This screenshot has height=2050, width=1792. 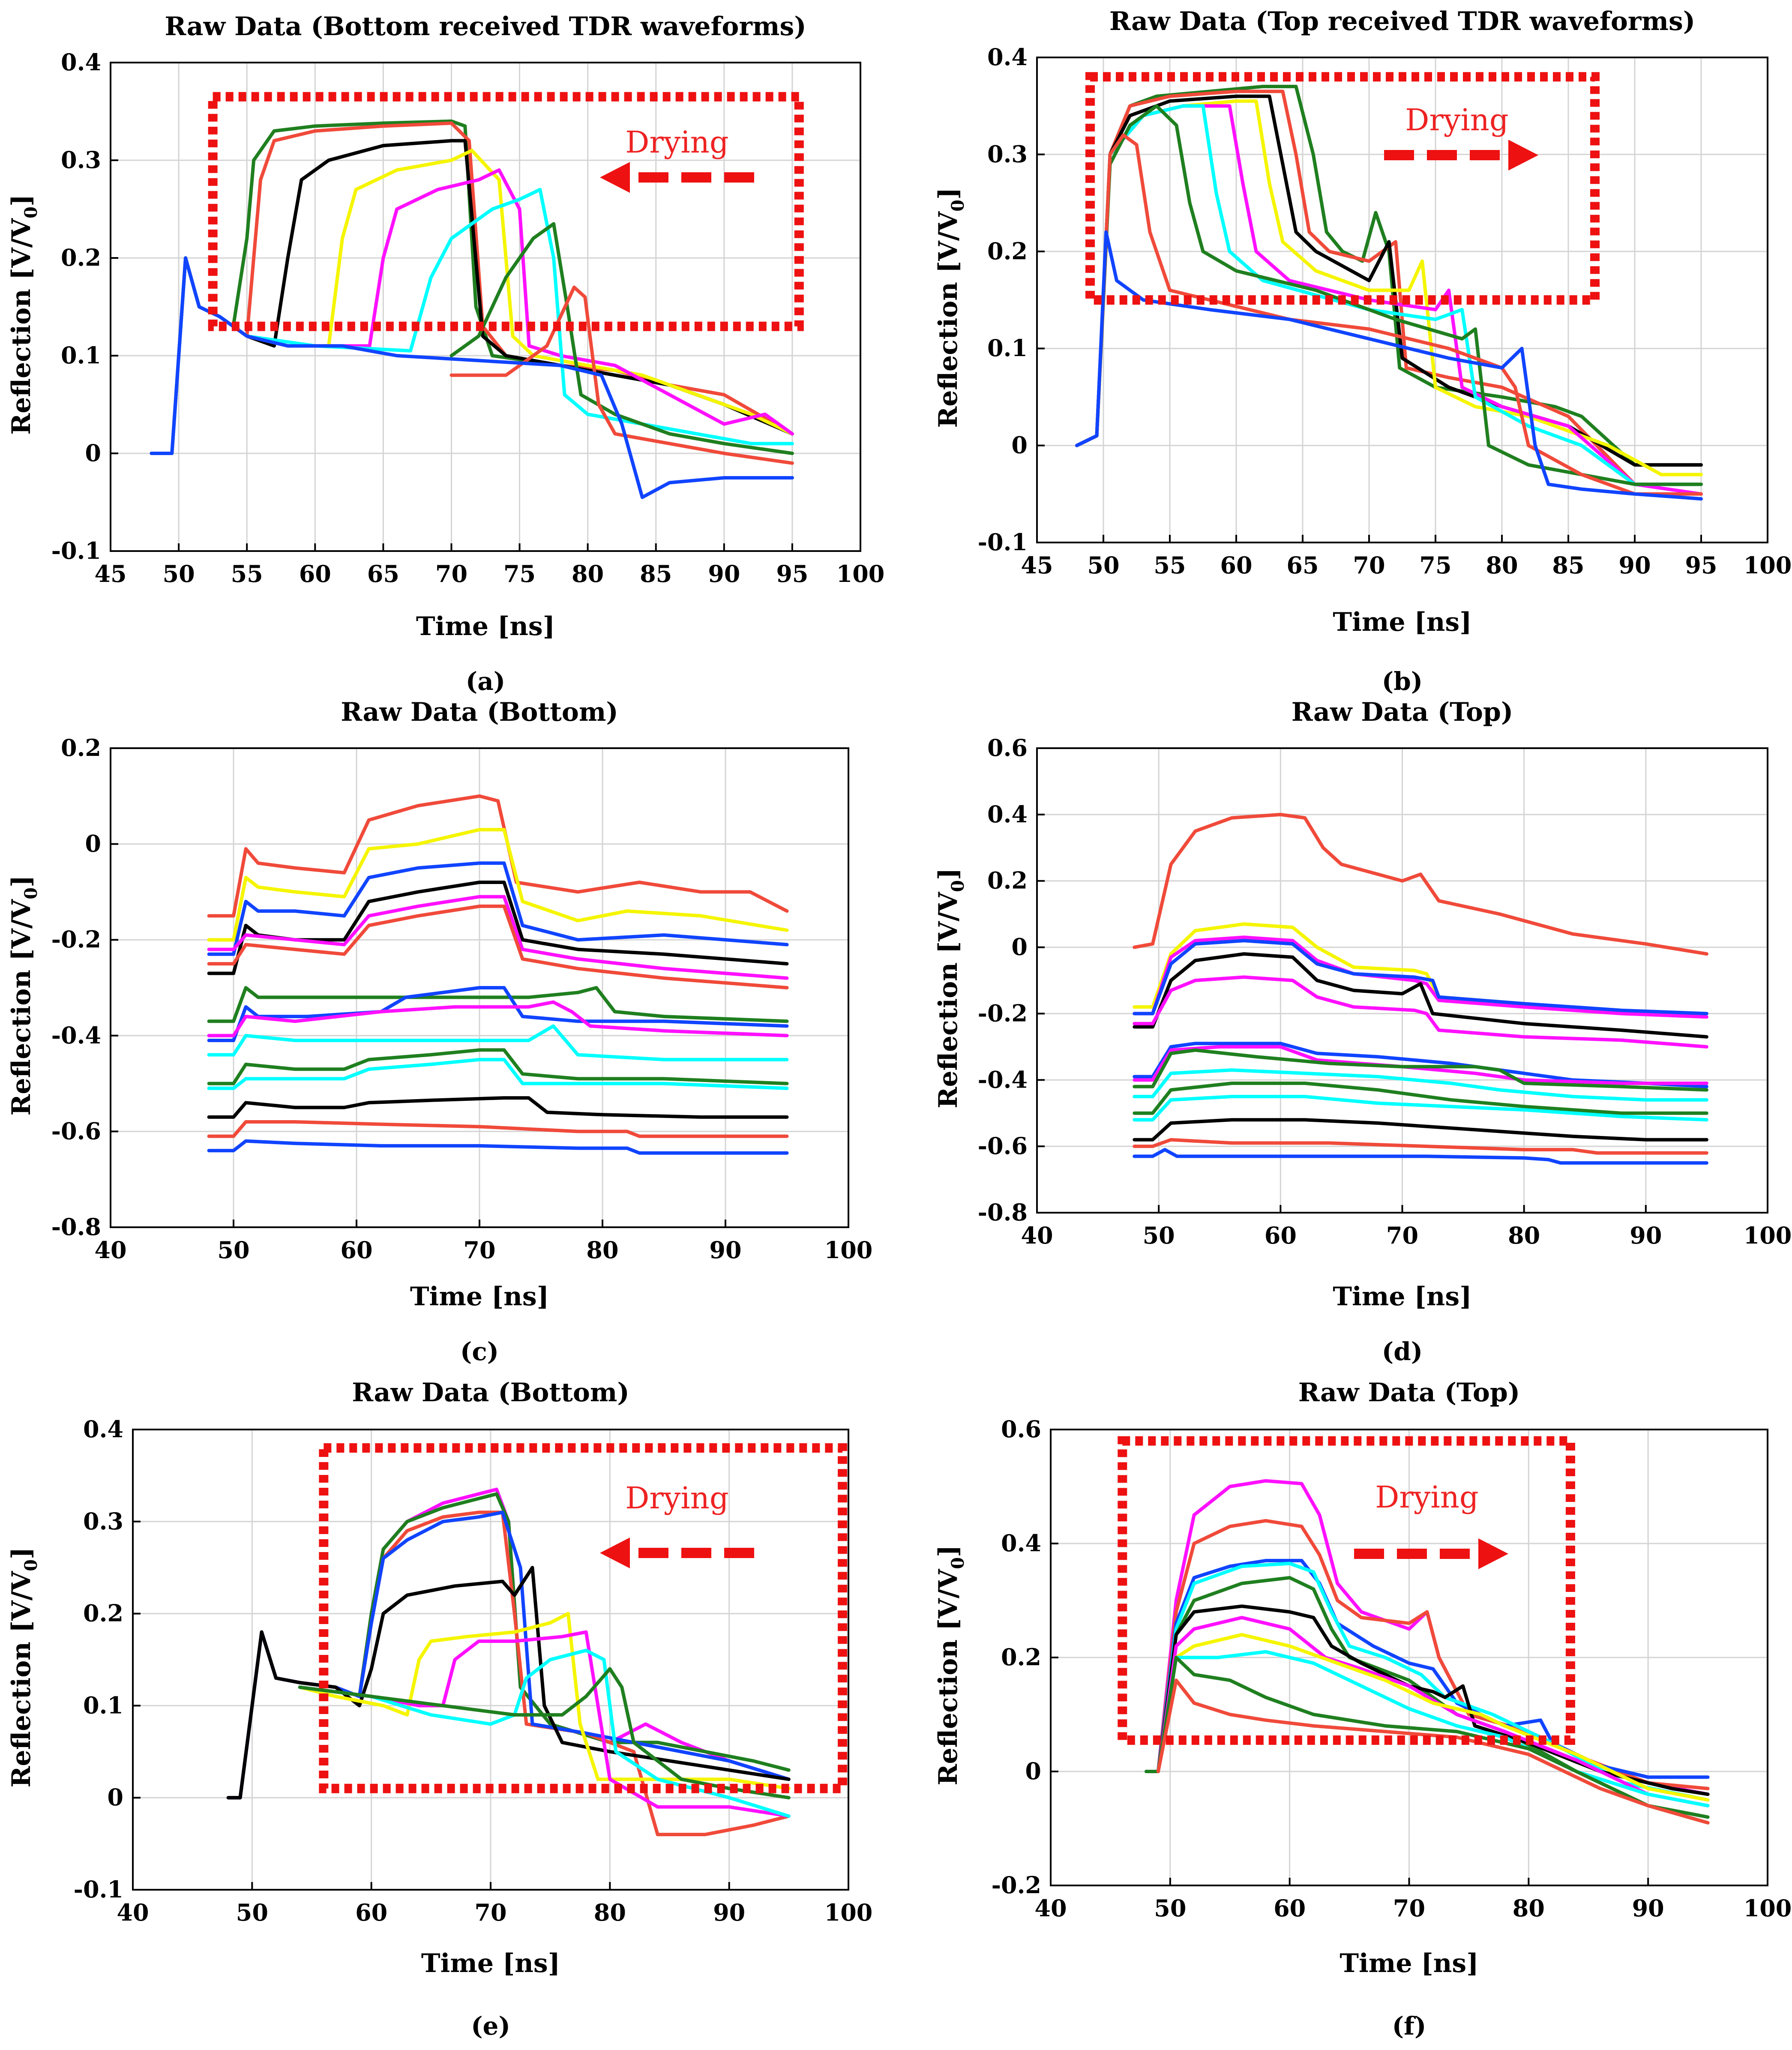 I want to click on series-line-magenta2, so click(x=1433, y=1711).